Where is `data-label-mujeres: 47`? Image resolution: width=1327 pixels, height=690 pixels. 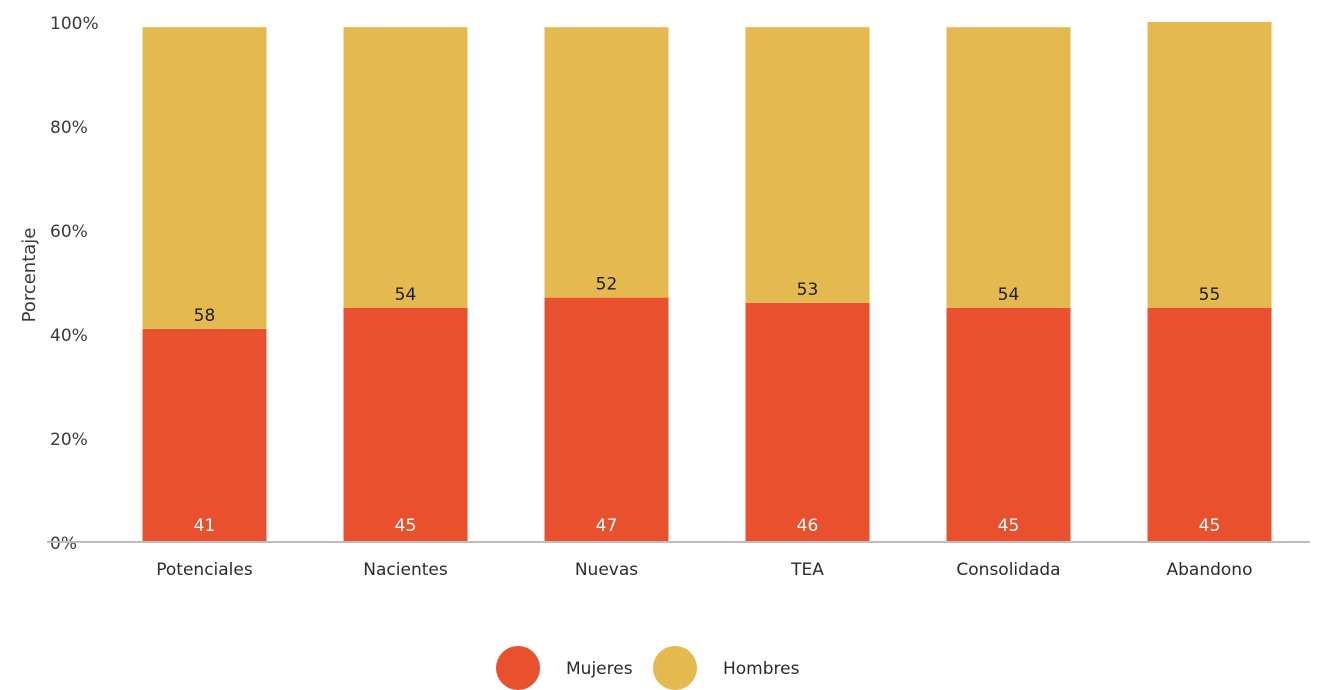 data-label-mujeres: 47 is located at coordinates (607, 526).